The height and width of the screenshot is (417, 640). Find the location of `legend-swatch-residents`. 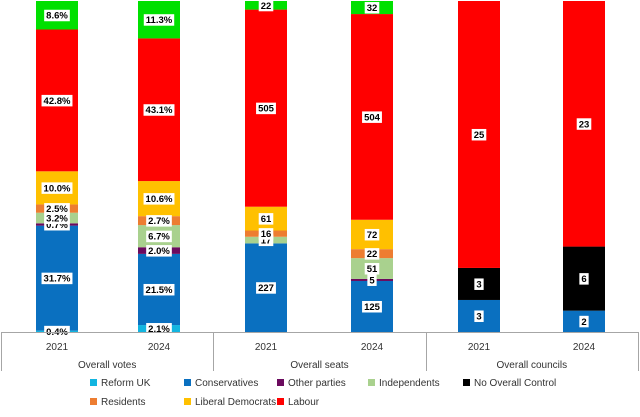

legend-swatch-residents is located at coordinates (93, 401).